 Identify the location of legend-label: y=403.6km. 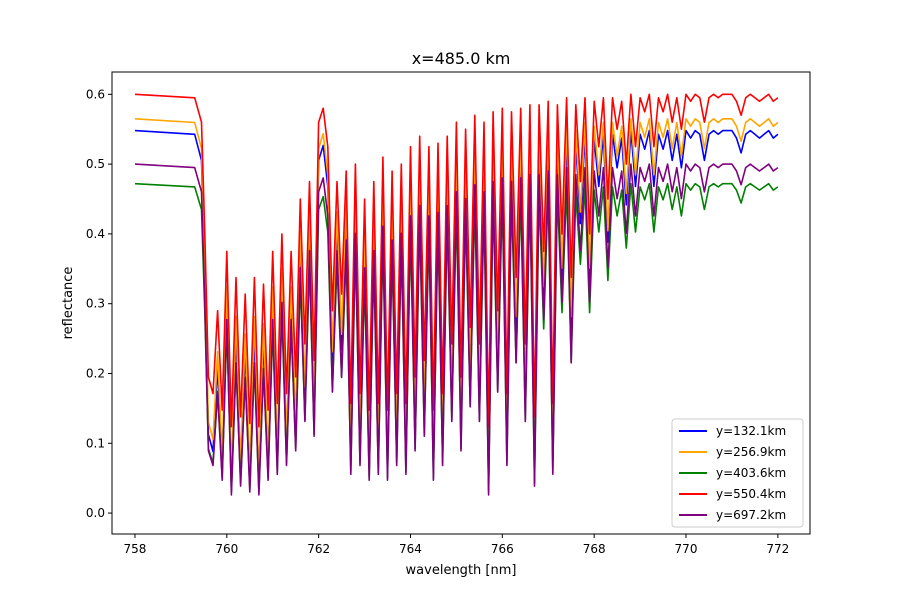
(751, 473).